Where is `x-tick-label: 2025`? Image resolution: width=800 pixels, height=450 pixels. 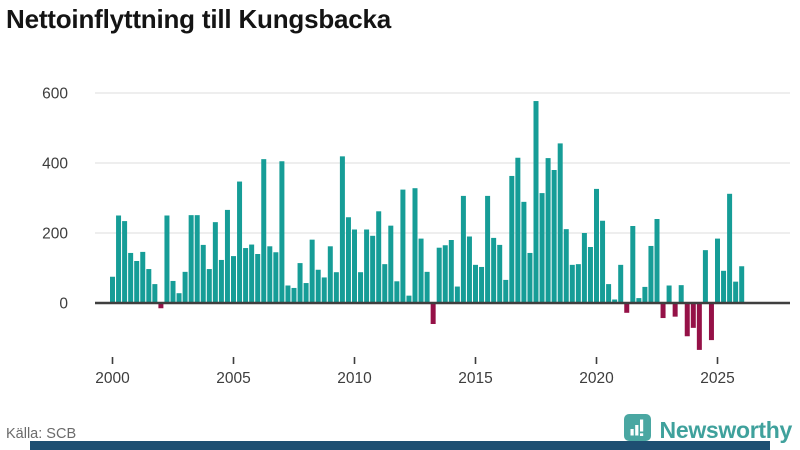 x-tick-label: 2025 is located at coordinates (717, 378).